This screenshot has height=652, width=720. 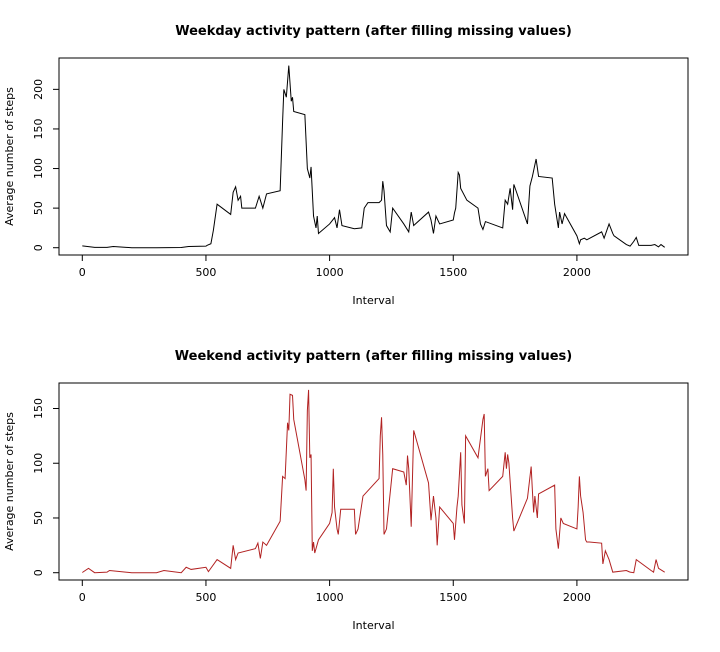 I want to click on y-tick-label: 200, so click(x=38, y=89).